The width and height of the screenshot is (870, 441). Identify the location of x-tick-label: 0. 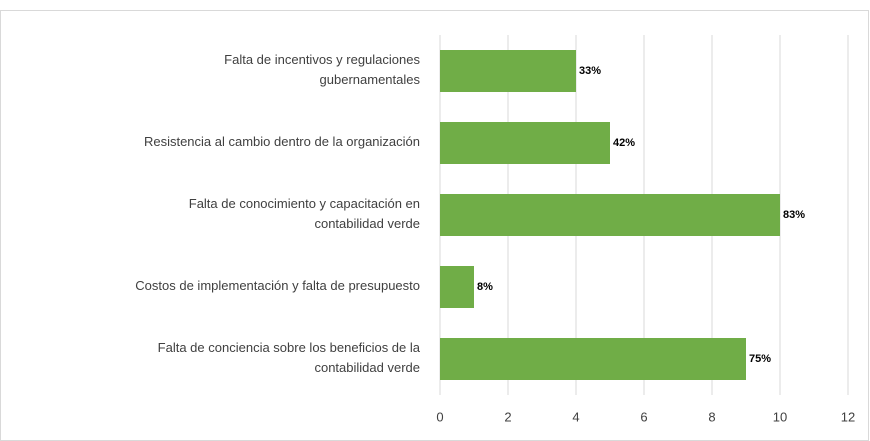
(439, 416).